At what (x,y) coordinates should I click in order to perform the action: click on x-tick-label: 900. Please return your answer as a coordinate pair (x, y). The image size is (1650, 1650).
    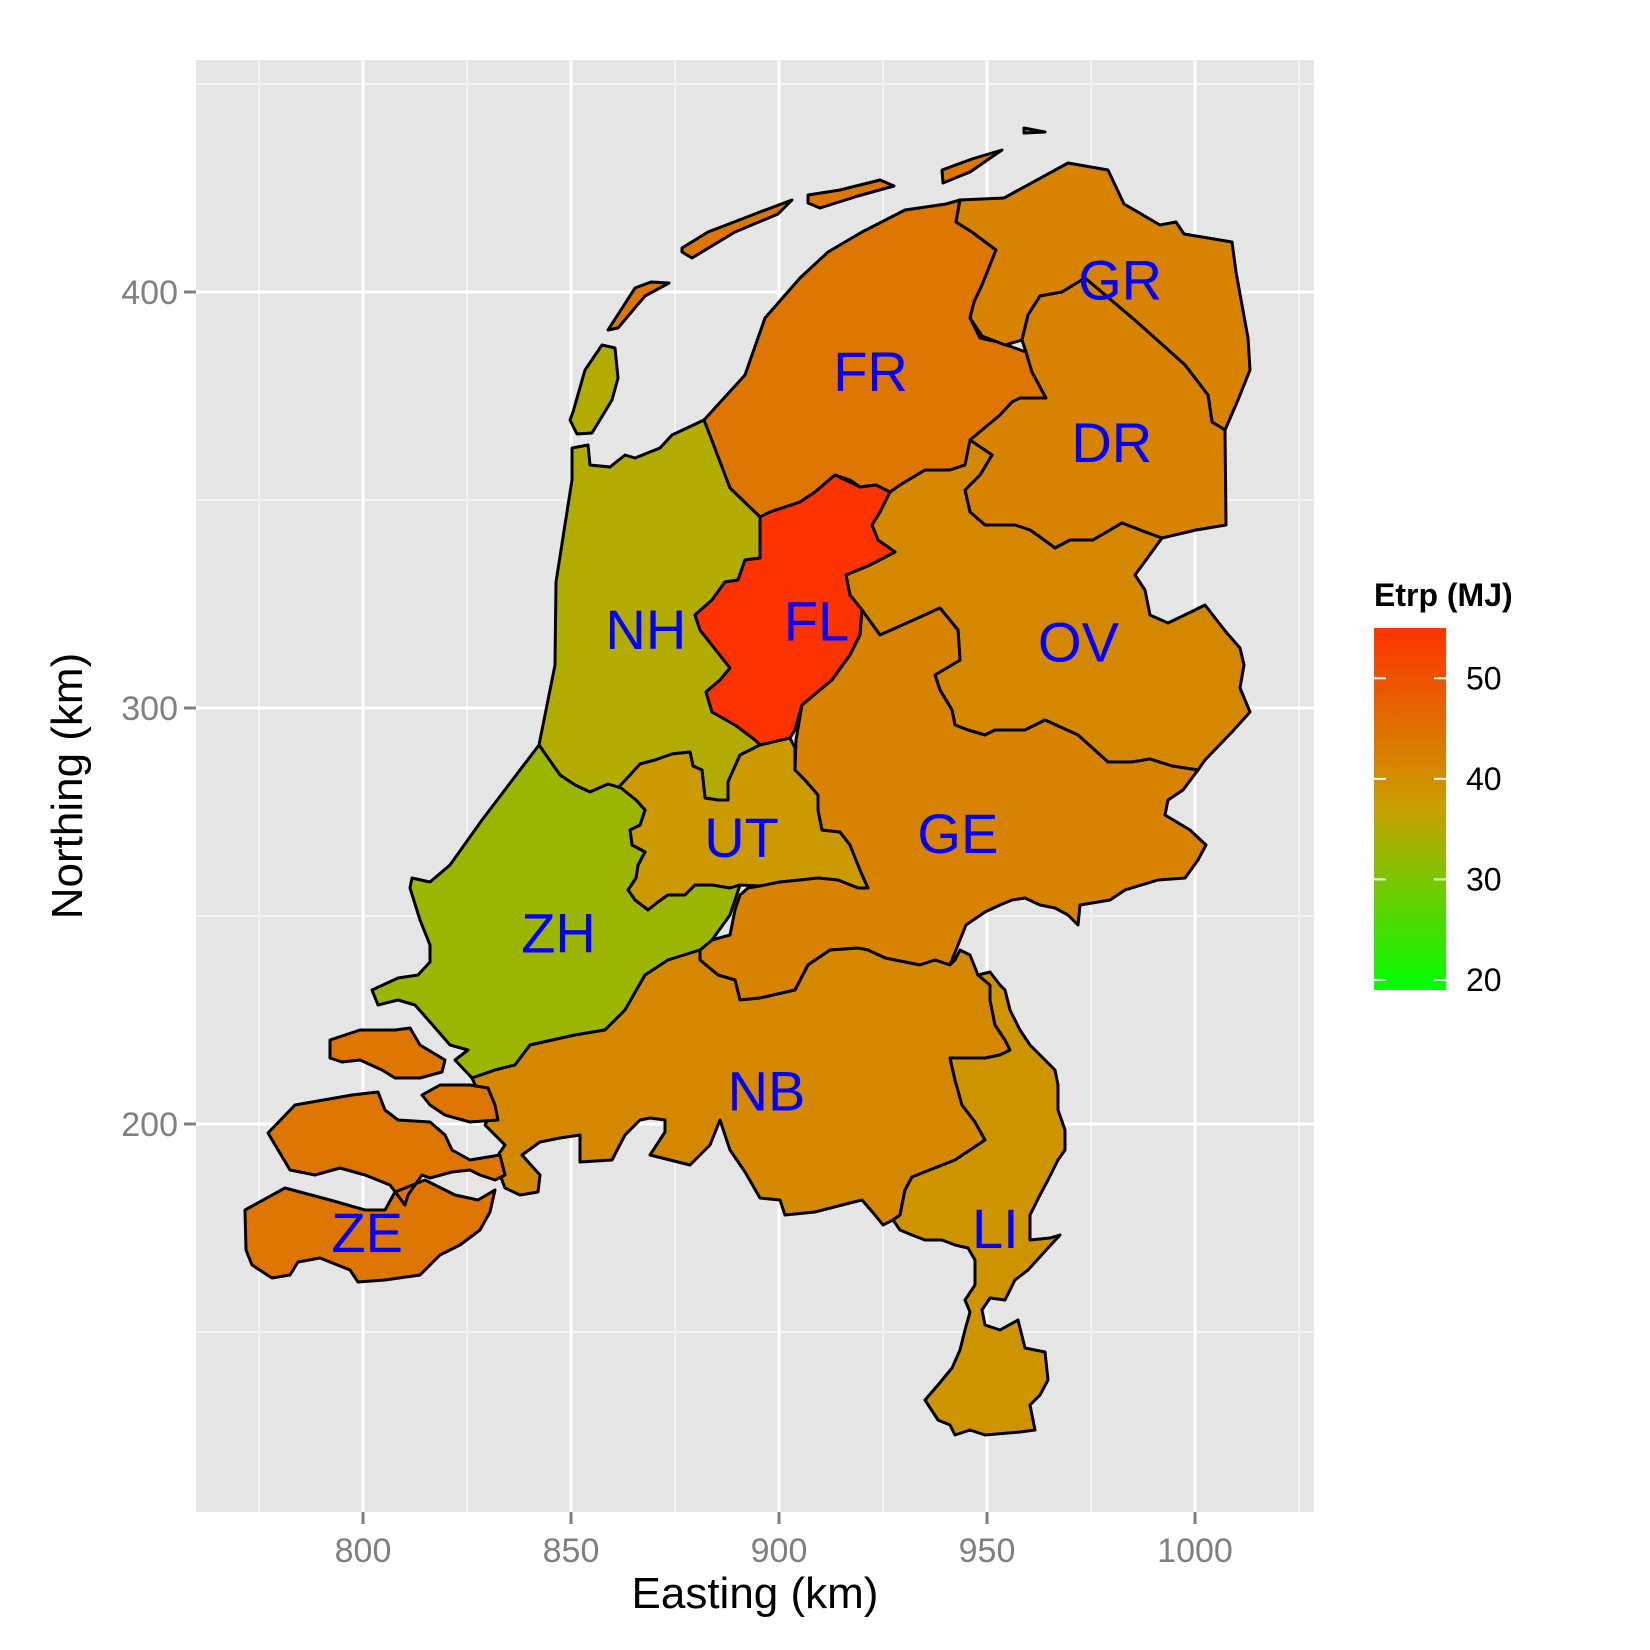
    Looking at the image, I should click on (779, 1551).